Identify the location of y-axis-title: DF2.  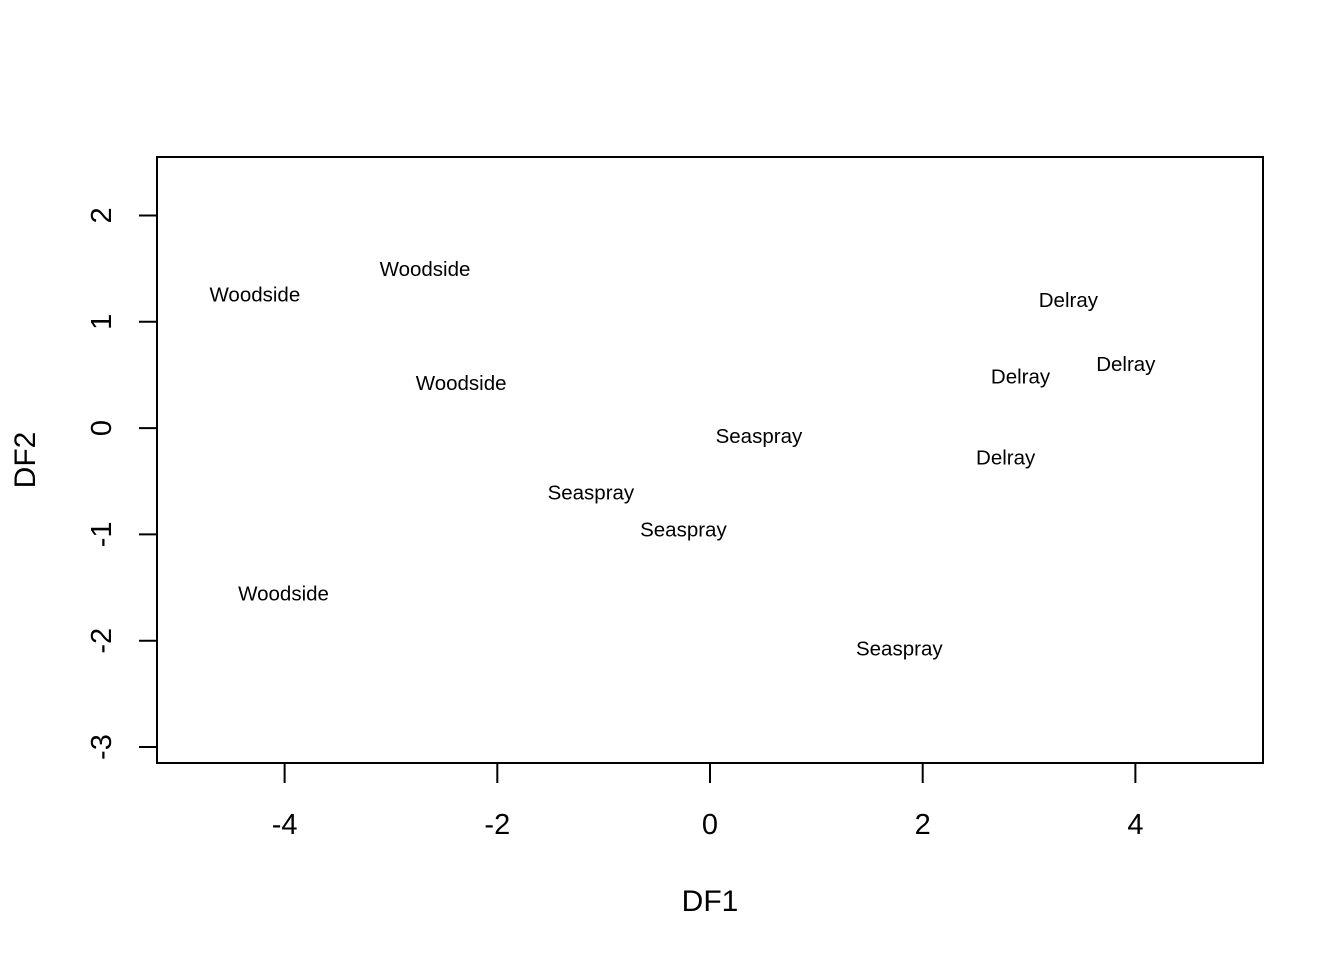
(25, 460).